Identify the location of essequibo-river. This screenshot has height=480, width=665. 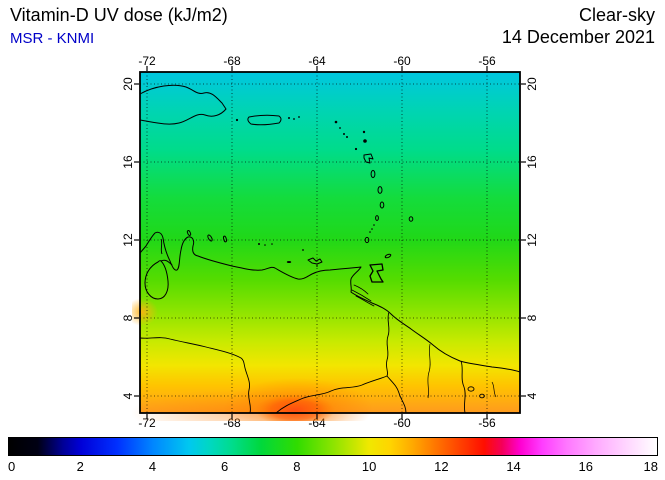
(429, 371).